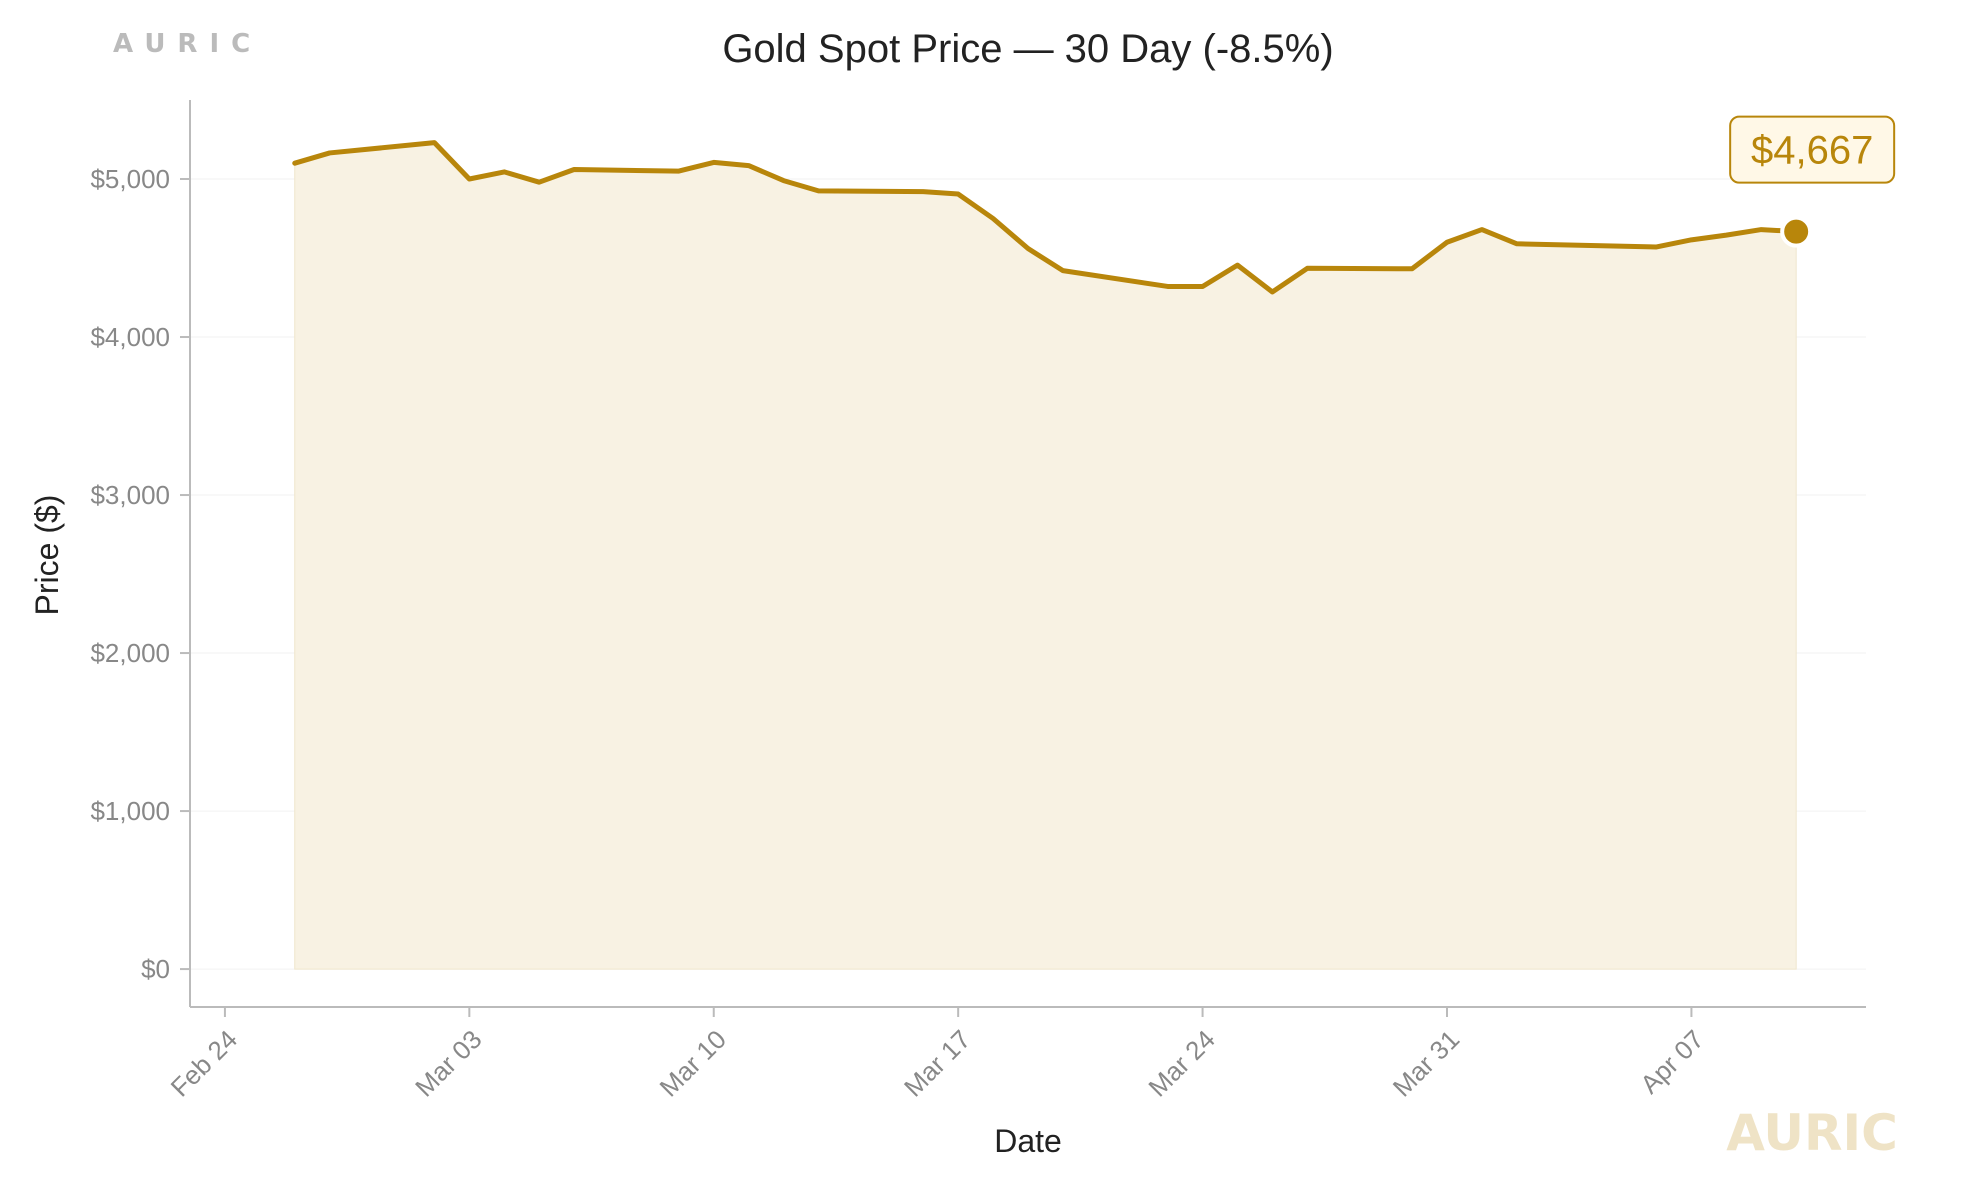 This screenshot has width=1982, height=1188. What do you see at coordinates (47, 555) in the screenshot?
I see `y-axis-label: Price ($)` at bounding box center [47, 555].